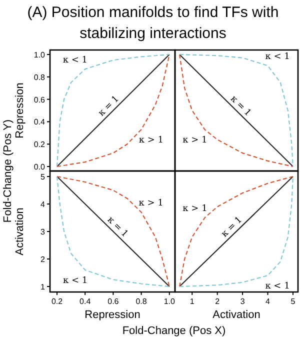 Image resolution: width=306 pixels, height=337 pixels. Describe the element at coordinates (243, 301) in the screenshot. I see `x-tick-label: 3` at that location.